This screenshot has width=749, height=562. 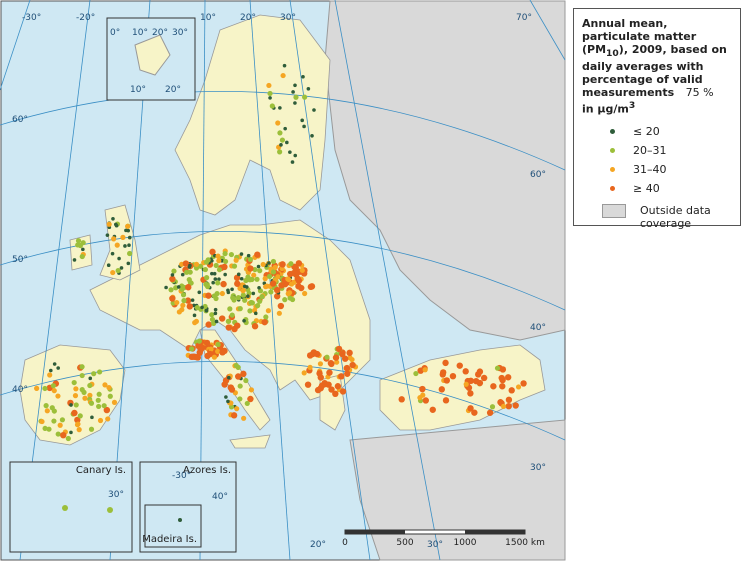 I want to click on legend-label: 31–40, so click(x=650, y=169).